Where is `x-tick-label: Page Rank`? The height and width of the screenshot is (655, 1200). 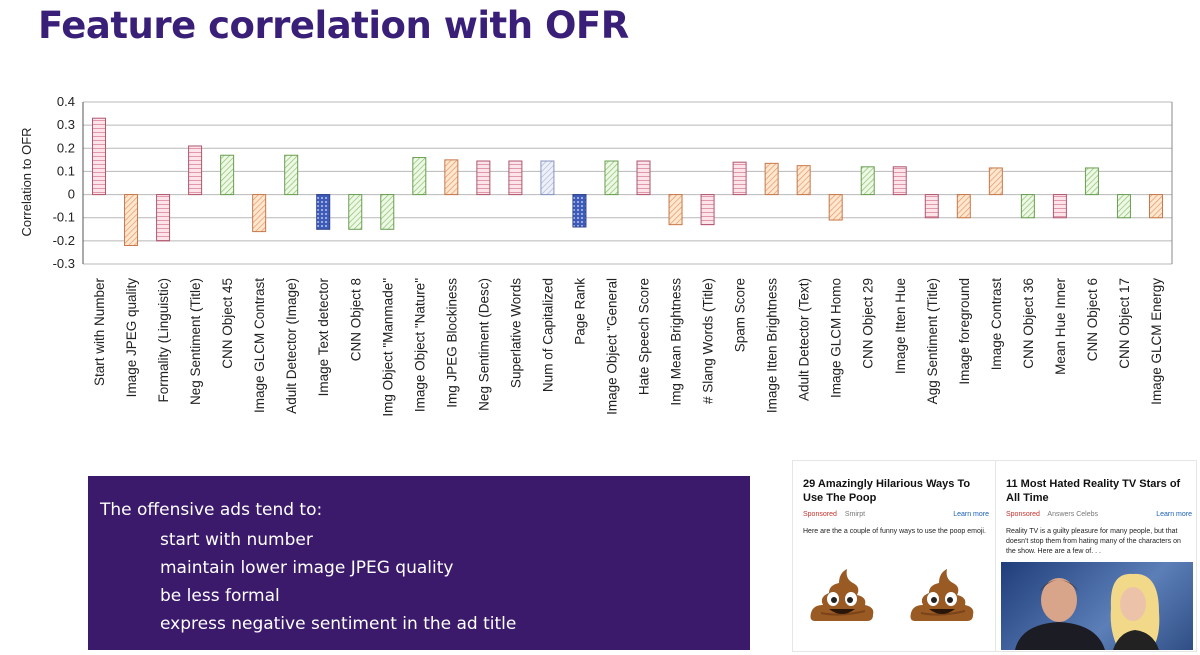 x-tick-label: Page Rank is located at coordinates (579, 311).